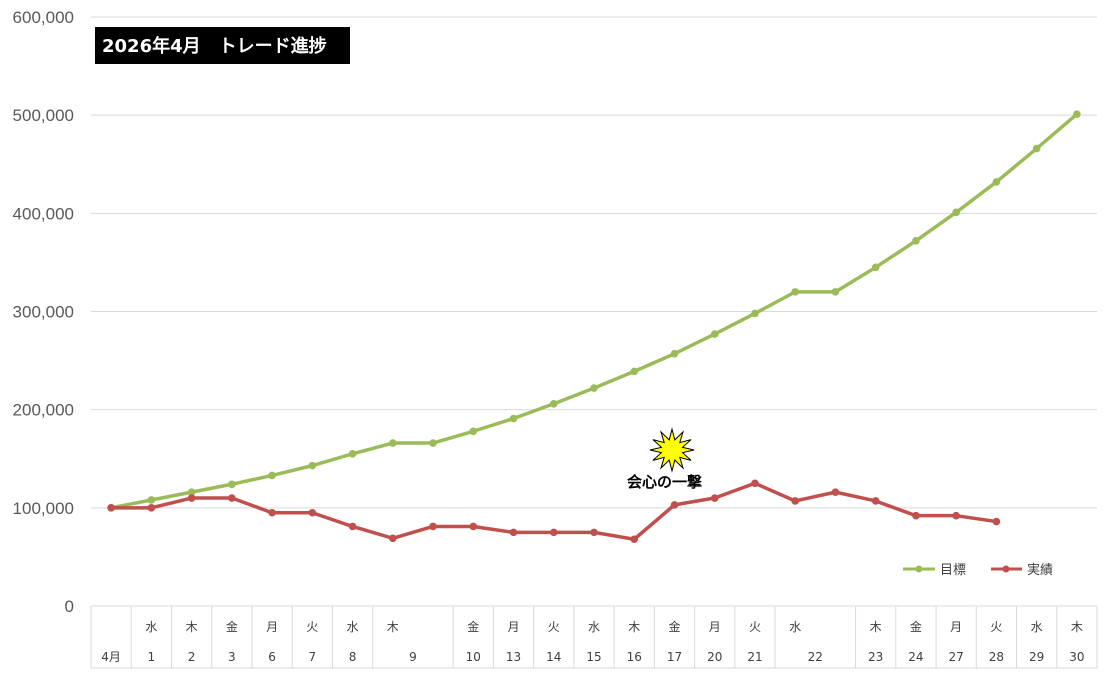 This screenshot has height=673, width=1106. What do you see at coordinates (1006, 569) in the screenshot?
I see `legend-marker-actual` at bounding box center [1006, 569].